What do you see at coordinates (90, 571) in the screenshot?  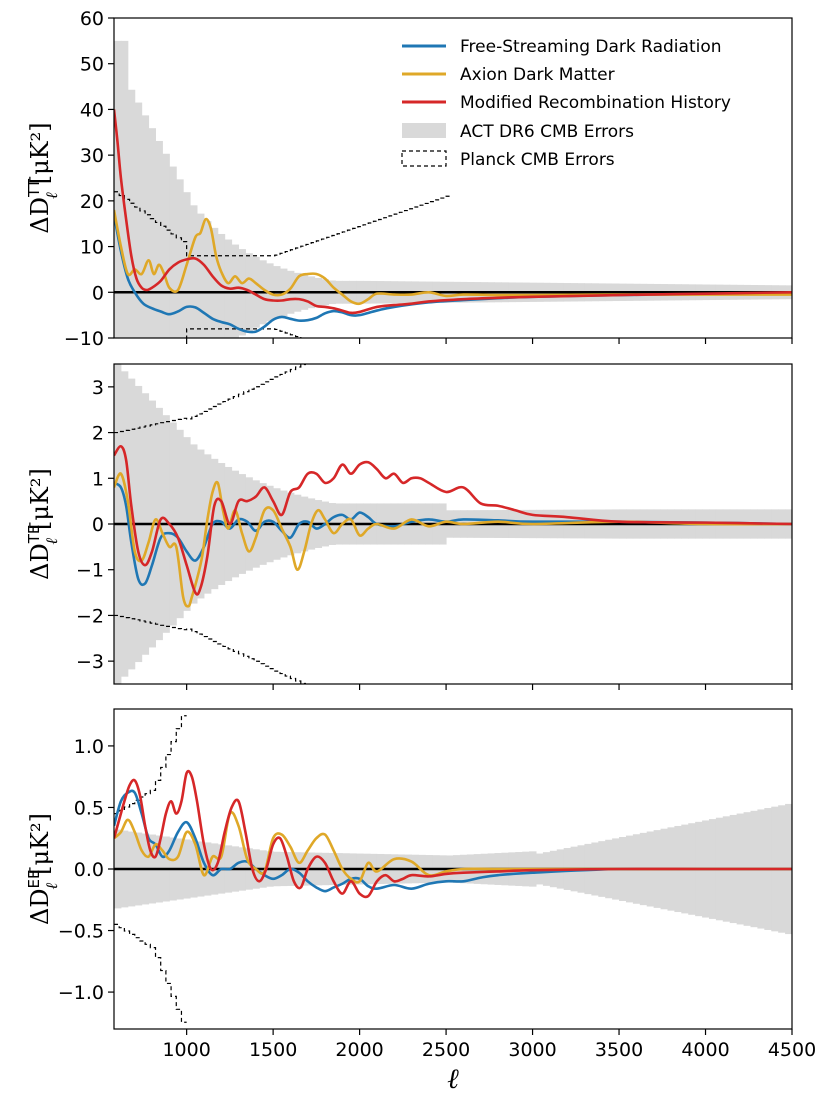 I see `y-tick-label: −1` at bounding box center [90, 571].